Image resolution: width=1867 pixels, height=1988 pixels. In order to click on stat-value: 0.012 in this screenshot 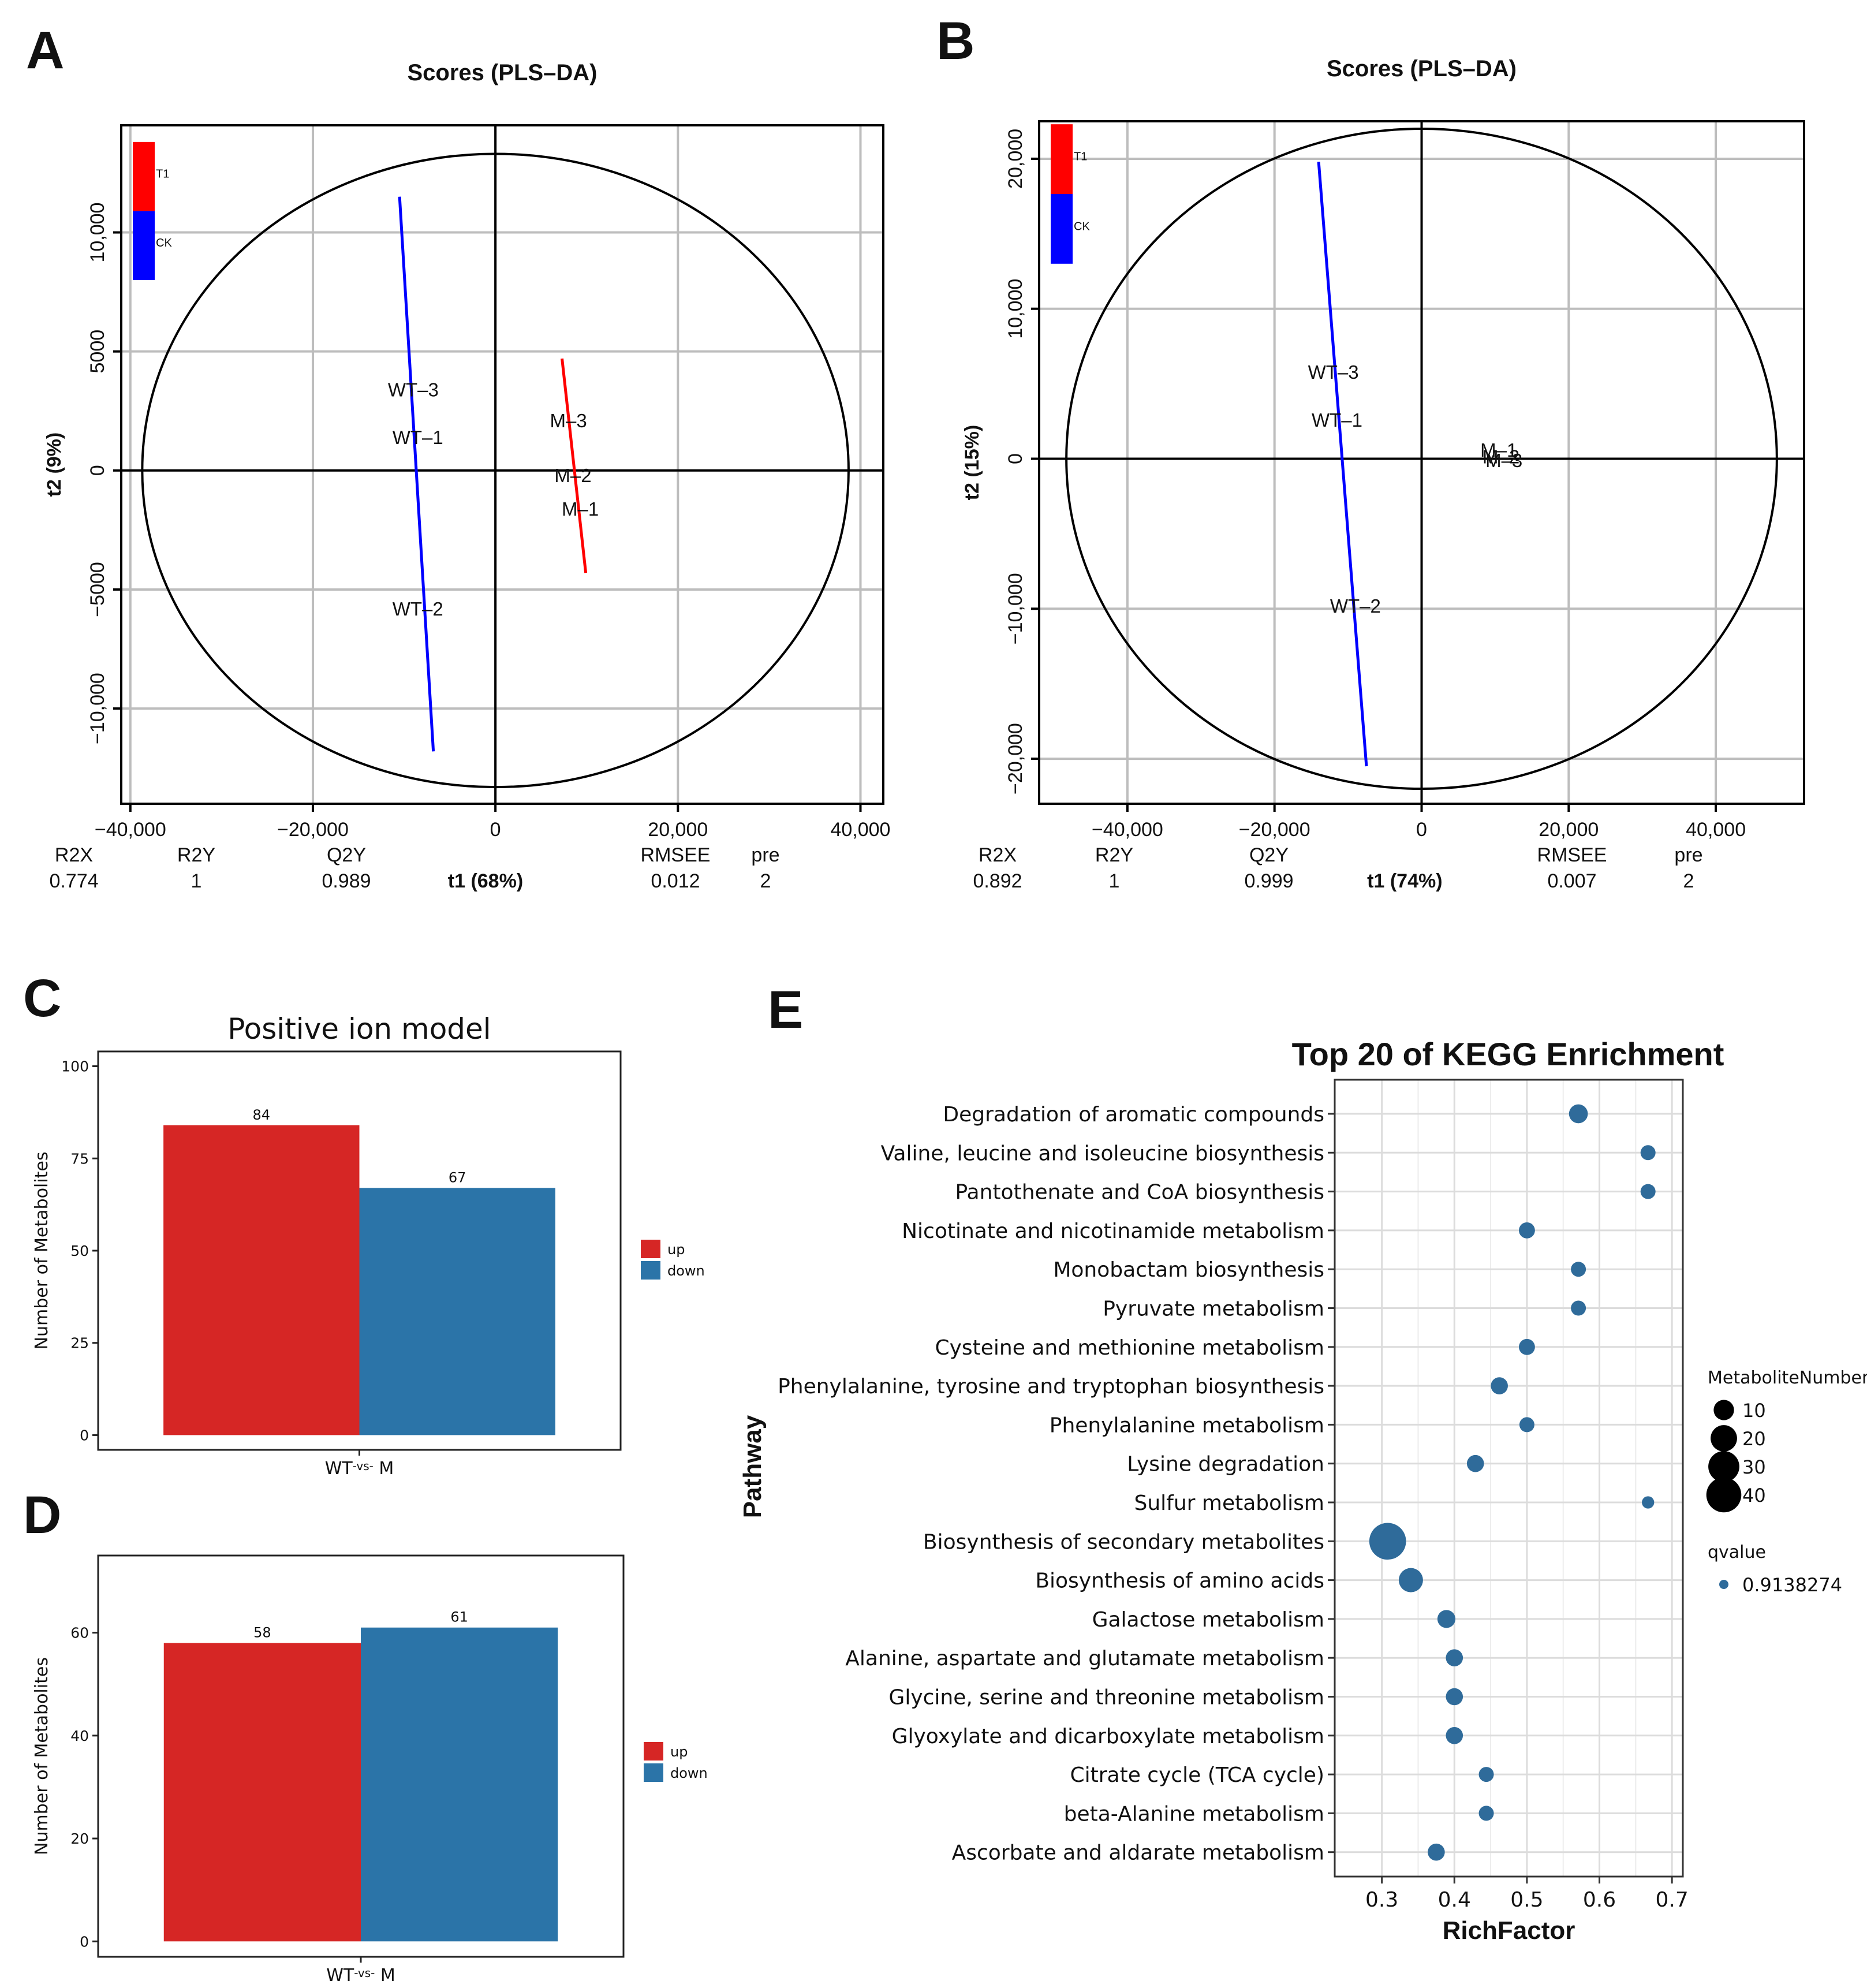, I will do `click(675, 881)`.